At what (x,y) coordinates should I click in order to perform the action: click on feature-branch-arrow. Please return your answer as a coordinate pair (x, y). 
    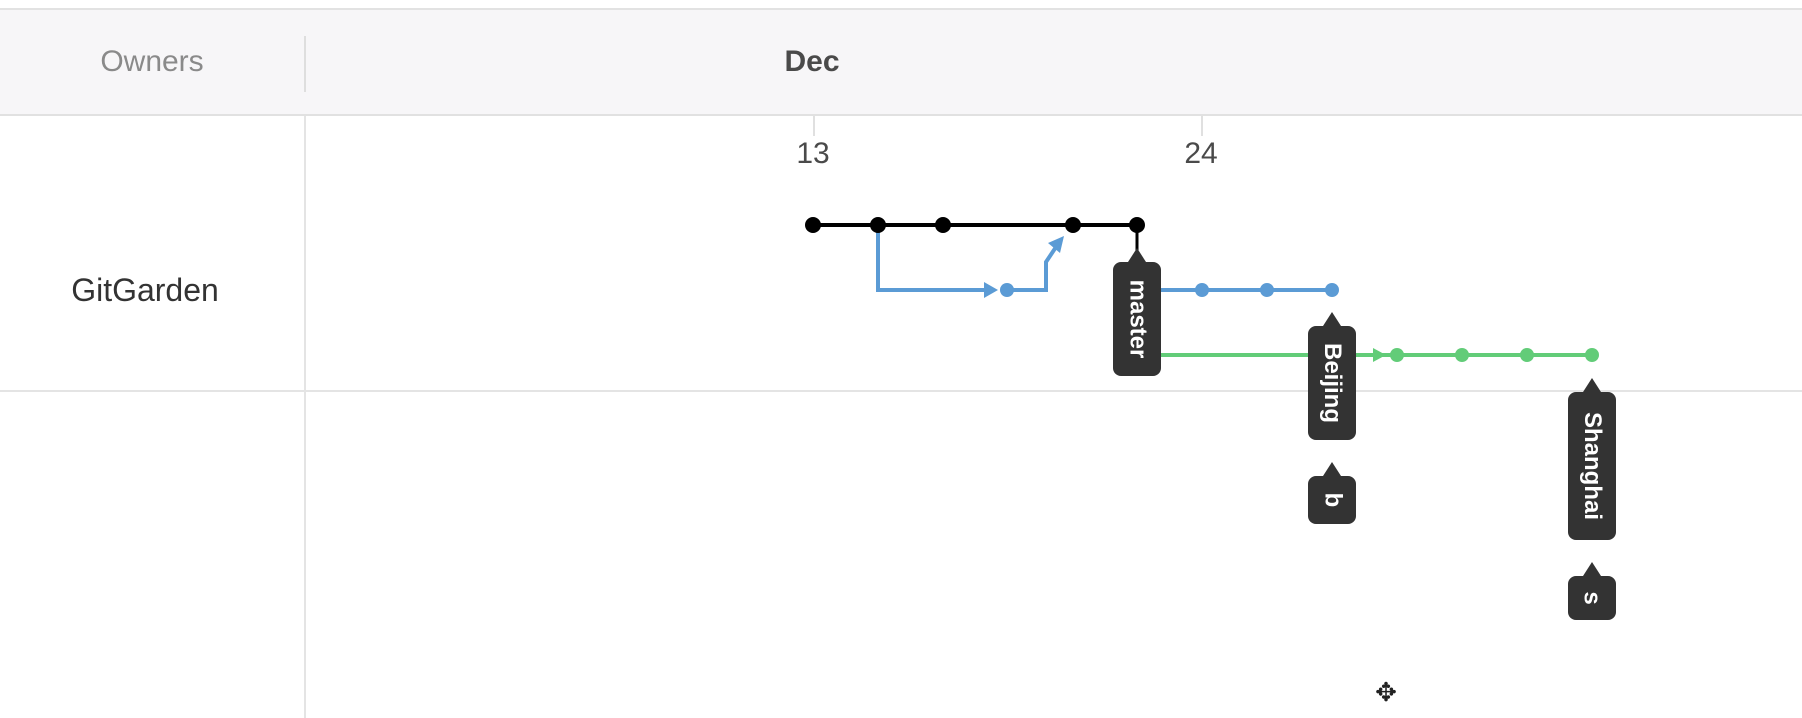
    Looking at the image, I should click on (991, 290).